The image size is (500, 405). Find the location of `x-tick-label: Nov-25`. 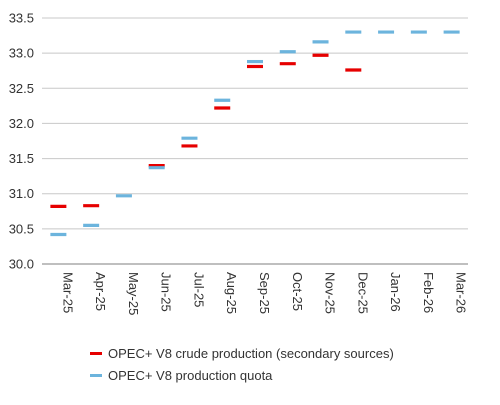

x-tick-label: Nov-25 is located at coordinates (330, 293).